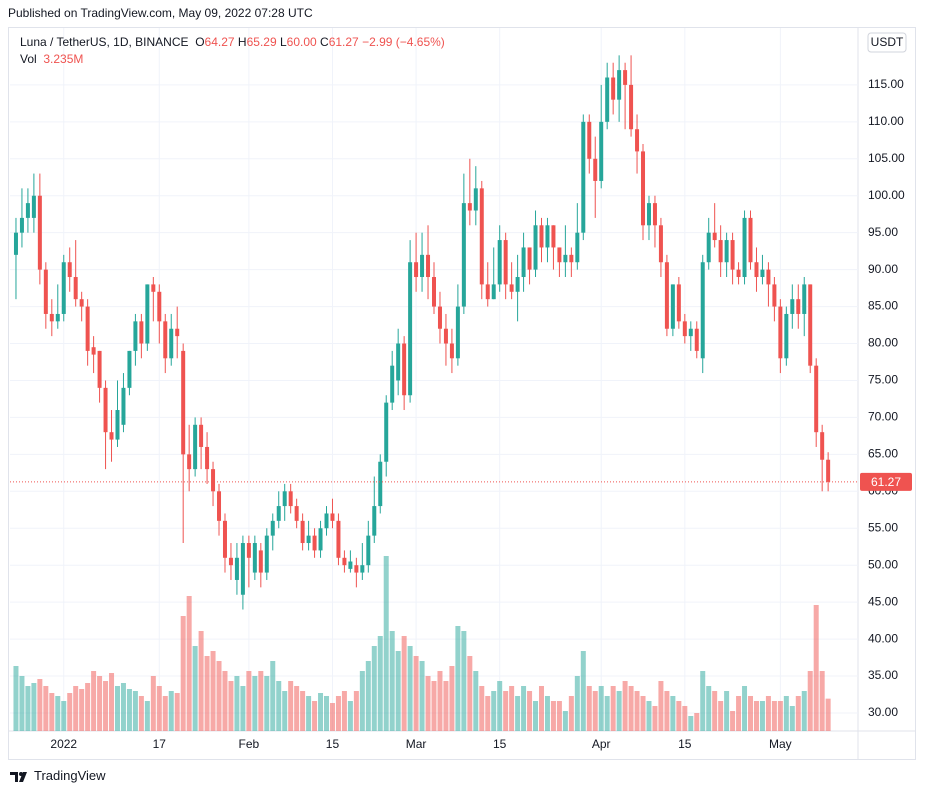 This screenshot has height=794, width=926. I want to click on currency-box, so click(887, 42).